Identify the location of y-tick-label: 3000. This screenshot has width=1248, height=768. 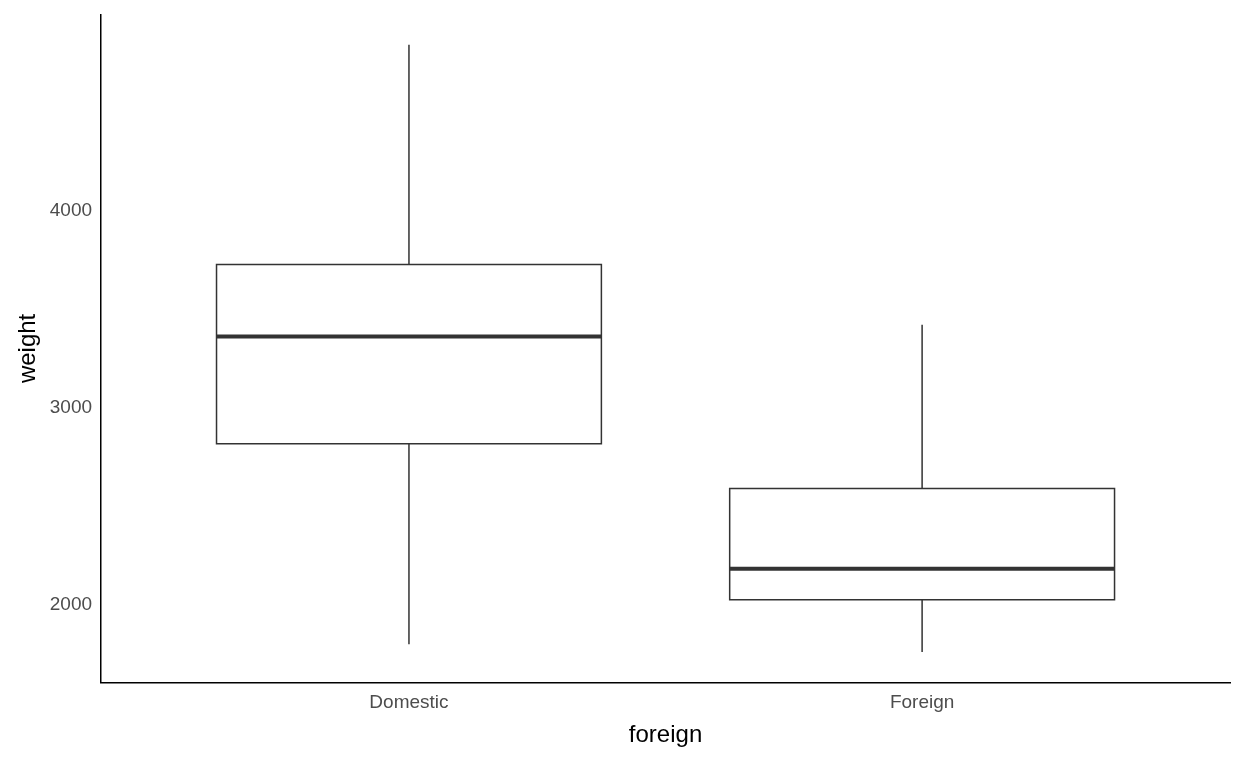
(71, 406).